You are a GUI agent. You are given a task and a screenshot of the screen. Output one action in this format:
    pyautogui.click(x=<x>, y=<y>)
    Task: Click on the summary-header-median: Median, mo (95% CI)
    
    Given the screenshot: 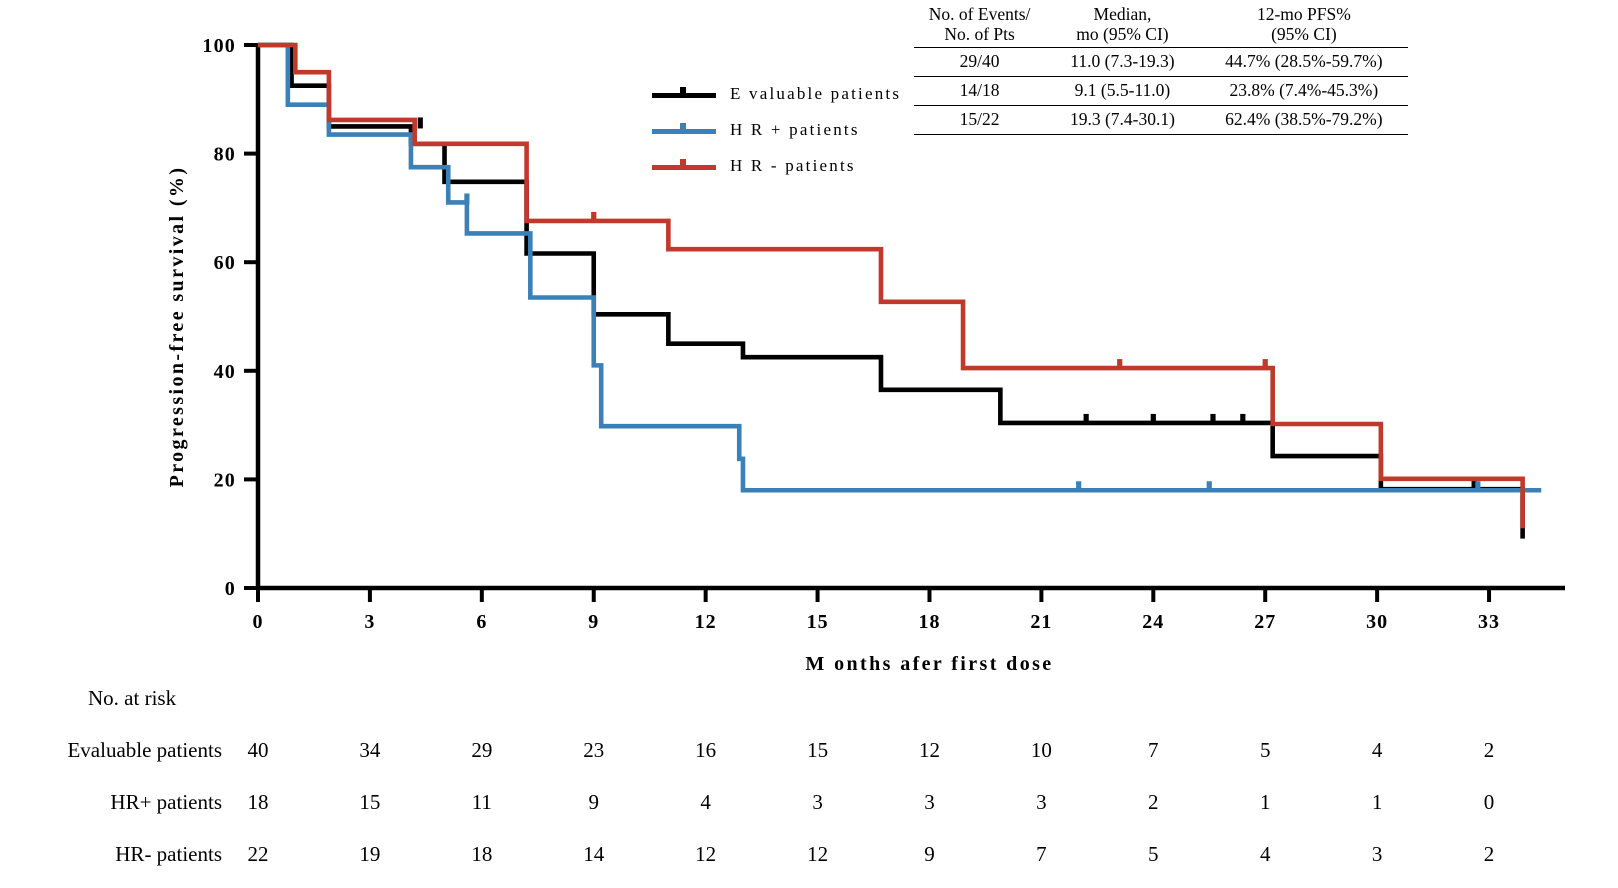 What is the action you would take?
    pyautogui.click(x=1122, y=26)
    